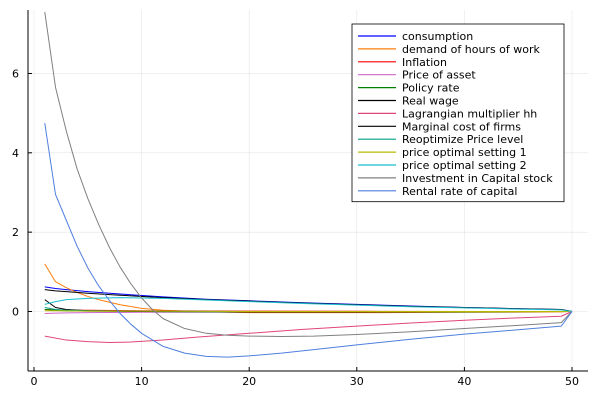  Describe the element at coordinates (142, 381) in the screenshot. I see `x-tick-label: 10` at that location.